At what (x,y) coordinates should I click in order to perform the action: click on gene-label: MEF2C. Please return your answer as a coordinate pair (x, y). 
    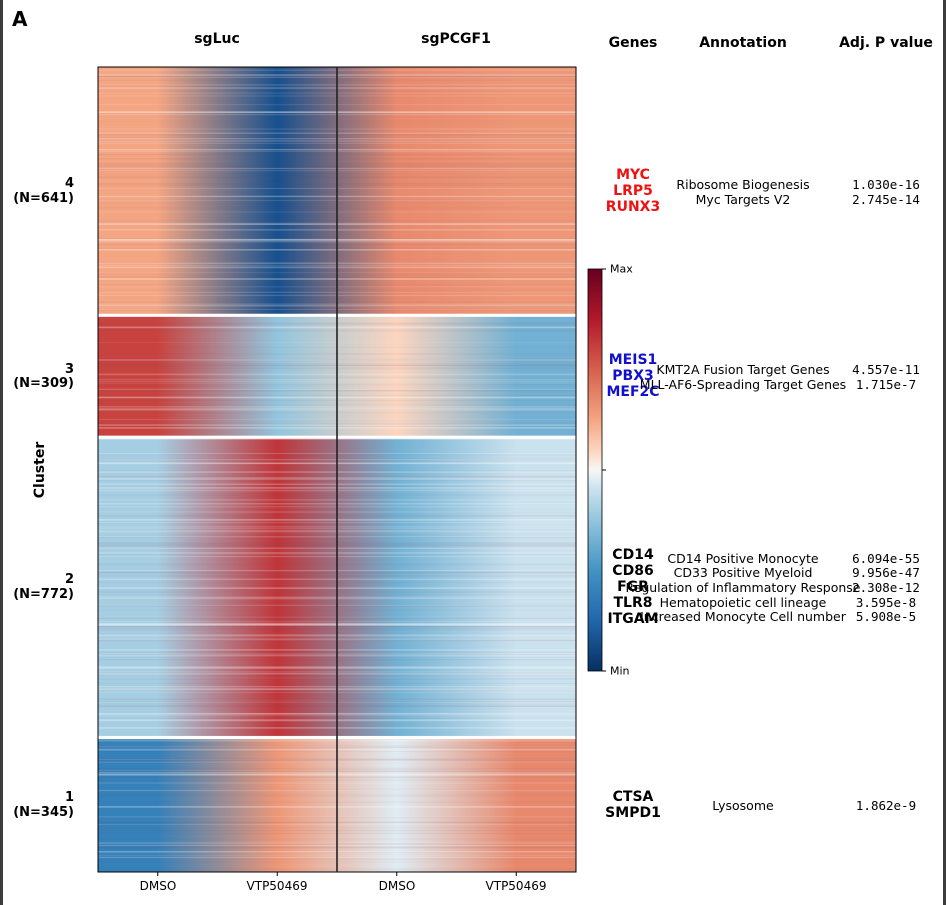
    Looking at the image, I should click on (633, 392).